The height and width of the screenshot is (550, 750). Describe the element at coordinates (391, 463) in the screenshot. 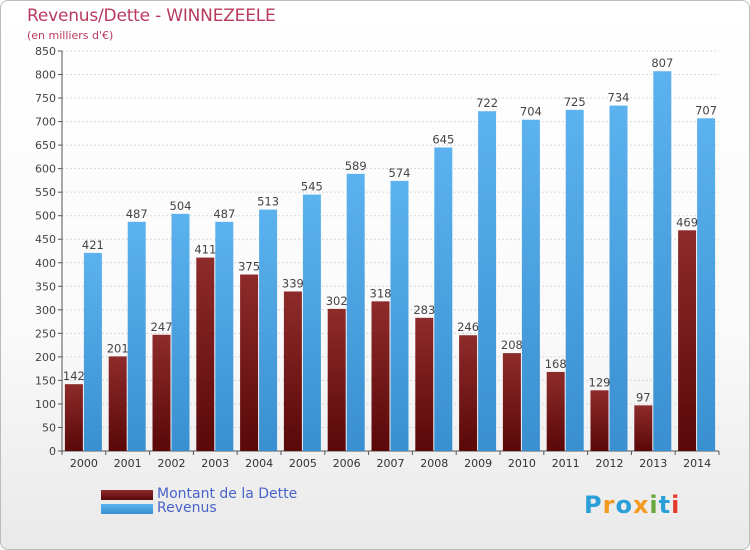

I see `x-tick-label: 2007` at that location.